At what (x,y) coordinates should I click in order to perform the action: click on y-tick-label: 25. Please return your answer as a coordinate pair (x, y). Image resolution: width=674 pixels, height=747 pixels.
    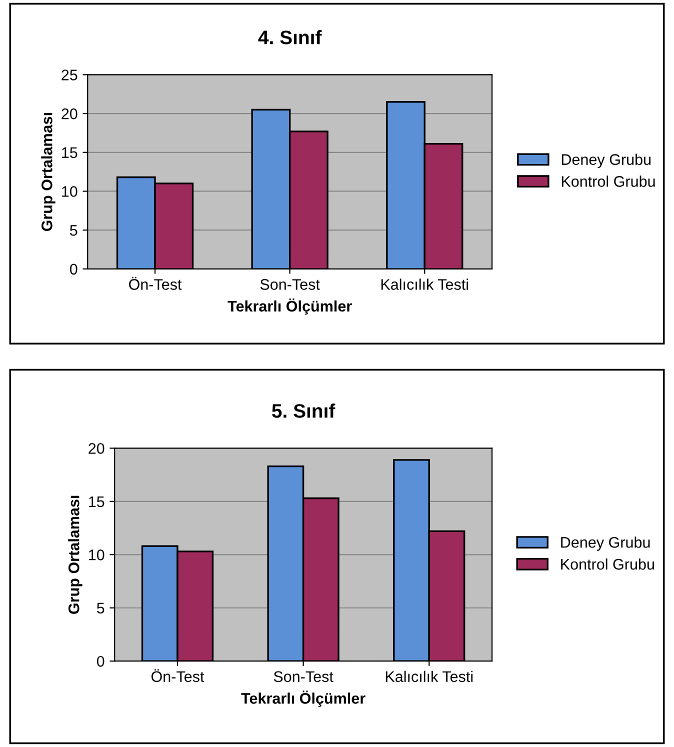
    Looking at the image, I should click on (70, 75).